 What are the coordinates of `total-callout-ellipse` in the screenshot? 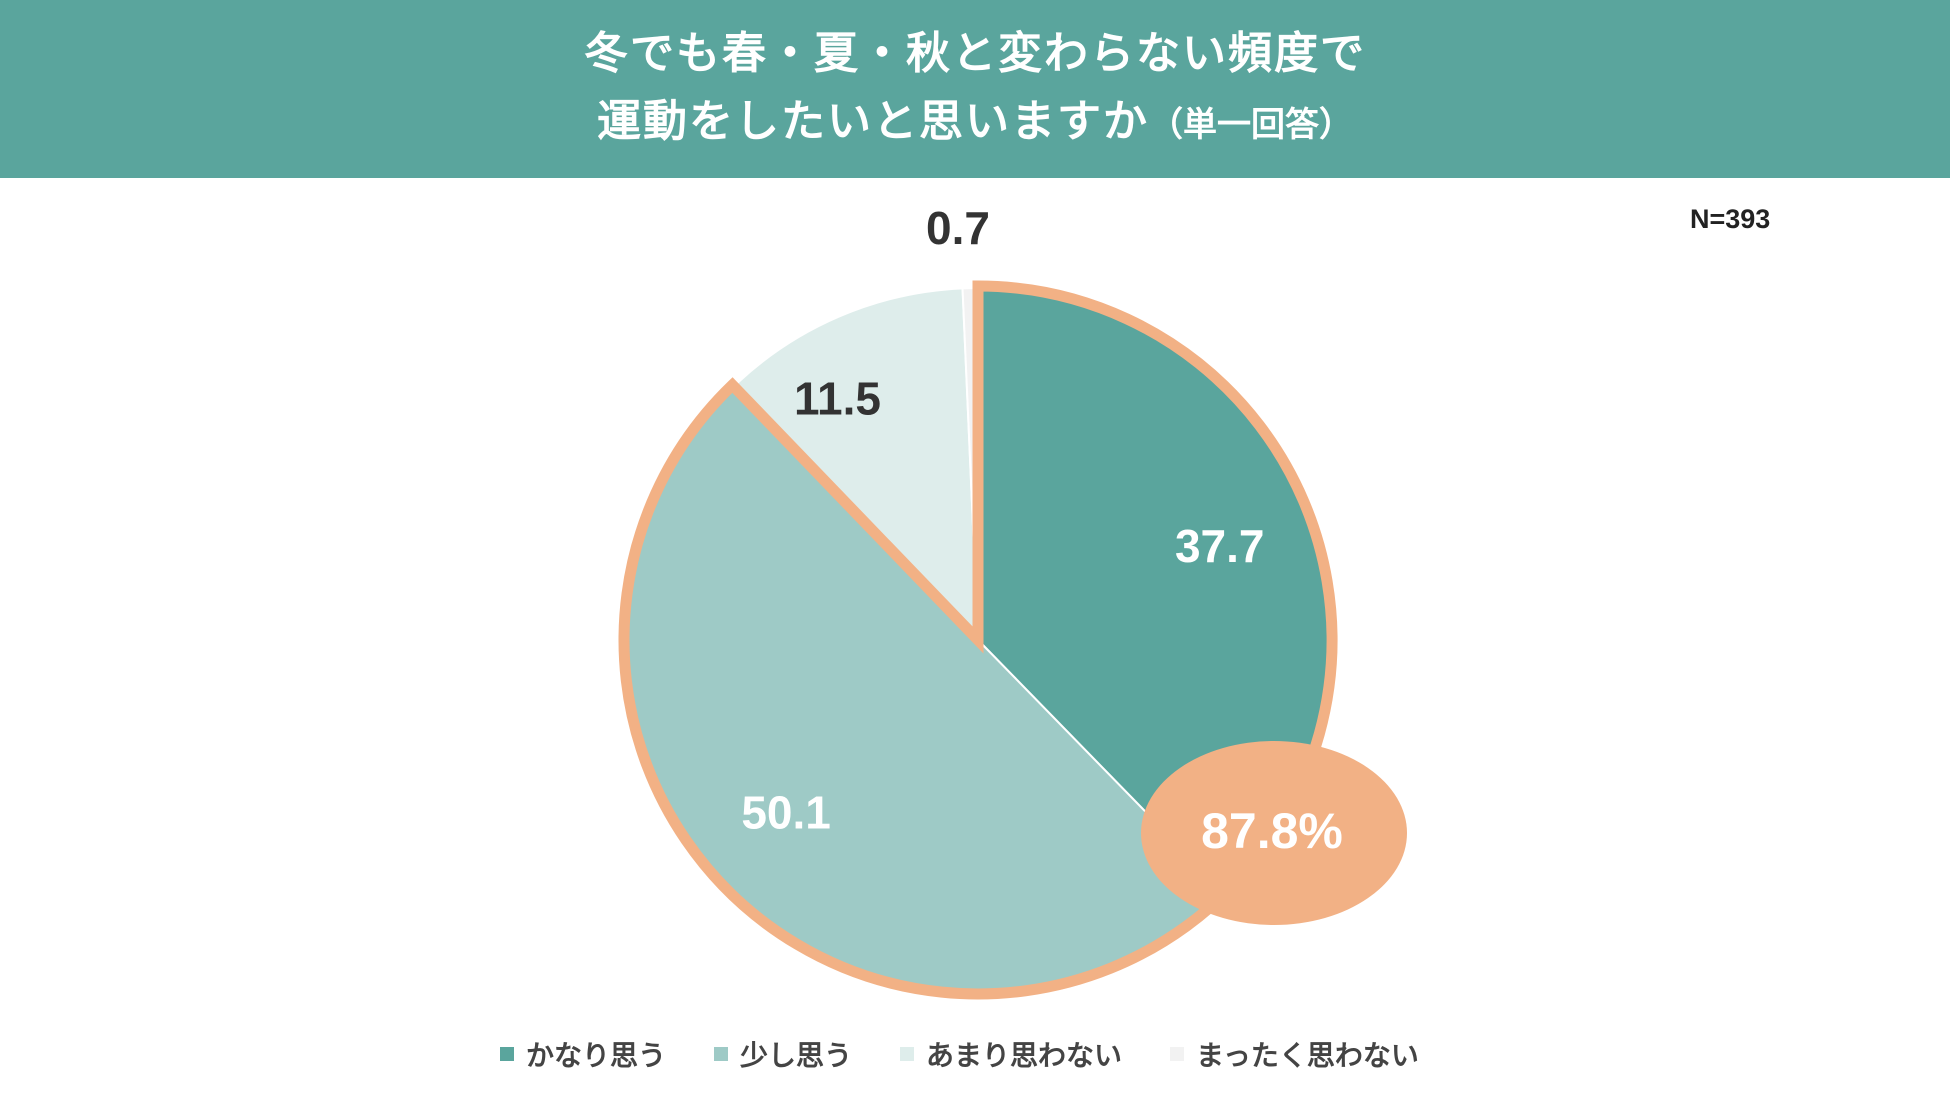 It's located at (1274, 833).